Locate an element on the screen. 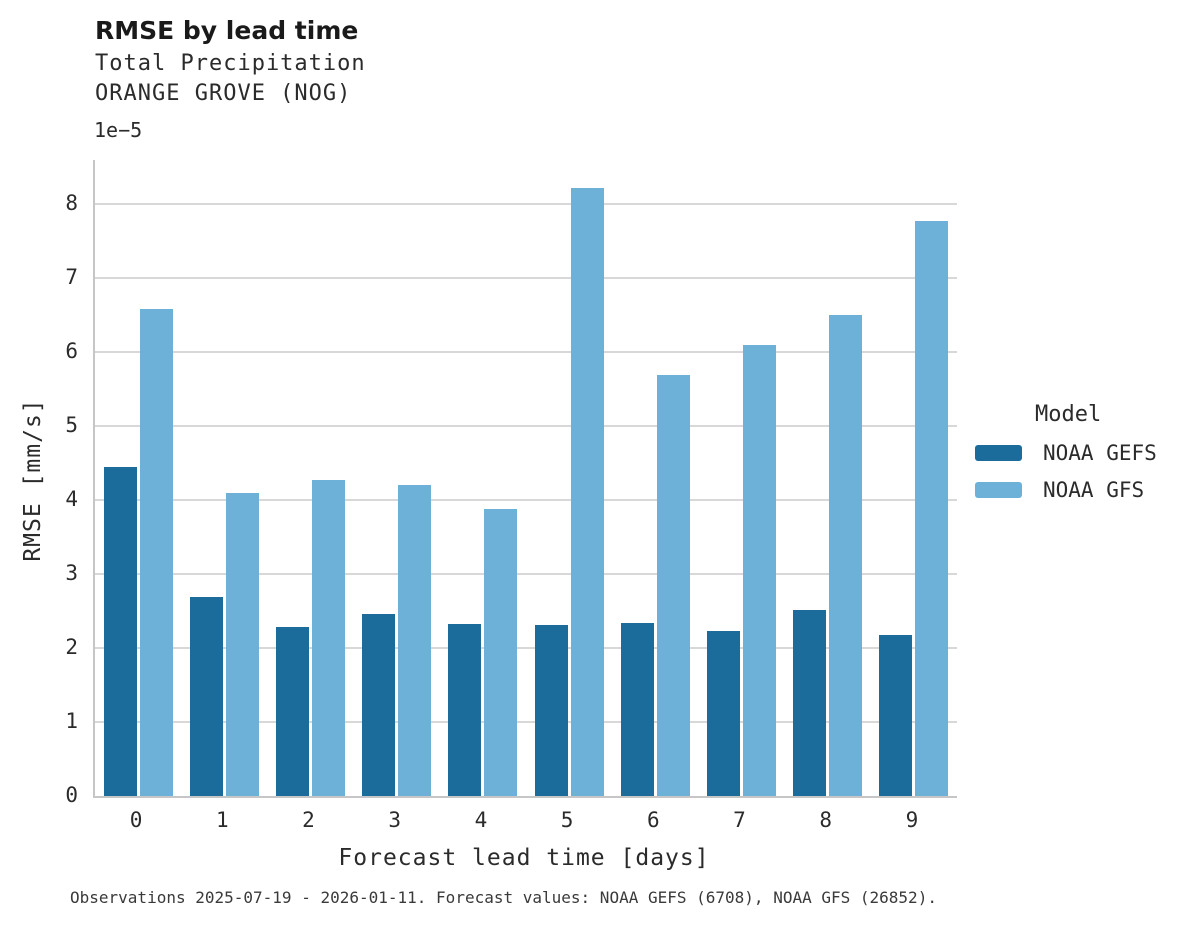 The height and width of the screenshot is (926, 1195). y-tick-label-7: 7 is located at coordinates (71, 277).